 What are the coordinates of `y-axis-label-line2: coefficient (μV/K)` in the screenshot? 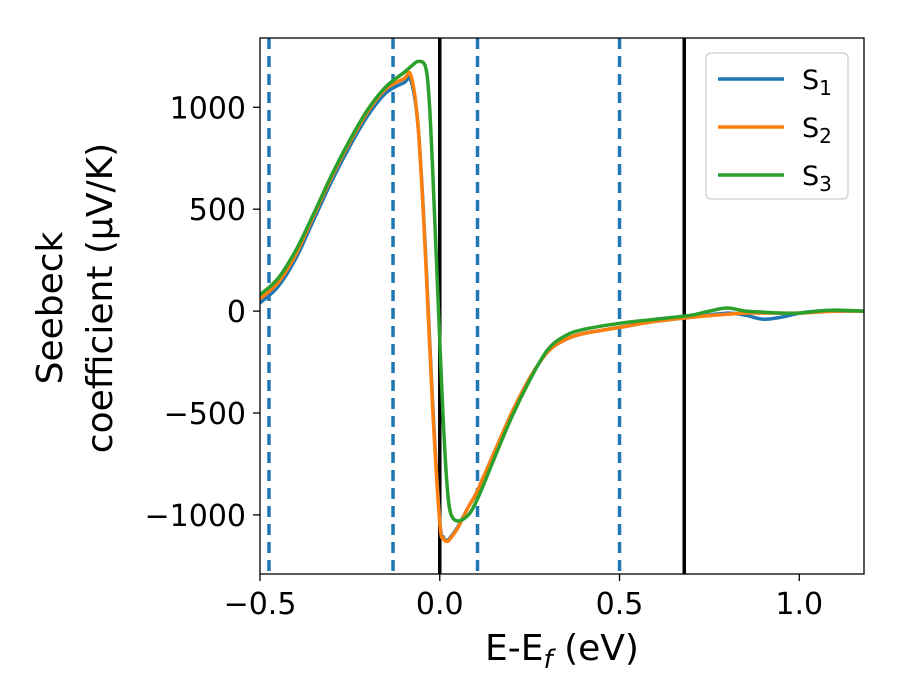 It's located at (100, 298).